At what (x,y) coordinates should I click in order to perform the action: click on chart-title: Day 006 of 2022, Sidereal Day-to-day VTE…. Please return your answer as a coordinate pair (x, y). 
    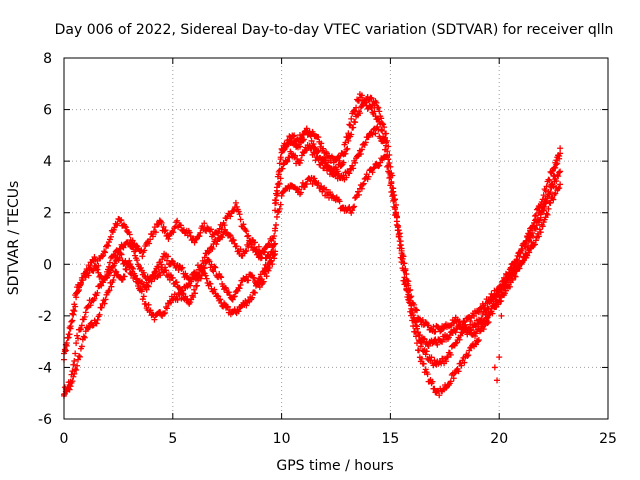
    Looking at the image, I should click on (334, 30).